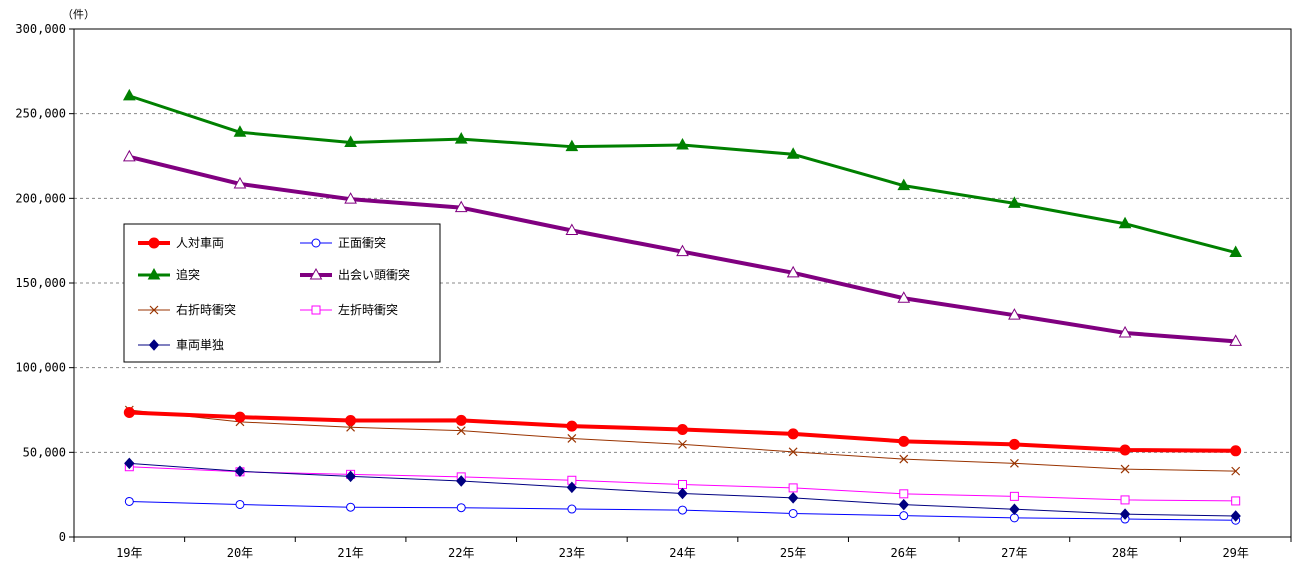  What do you see at coordinates (62, 537) in the screenshot?
I see `y-tick-label: 0` at bounding box center [62, 537].